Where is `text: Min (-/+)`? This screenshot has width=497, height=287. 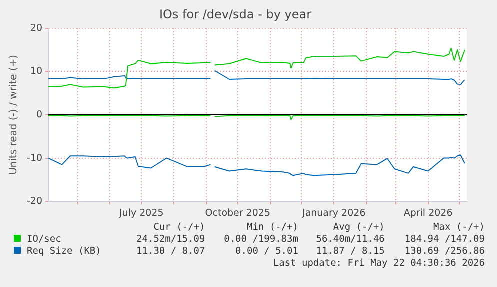 text: Min (-/+) is located at coordinates (273, 228).